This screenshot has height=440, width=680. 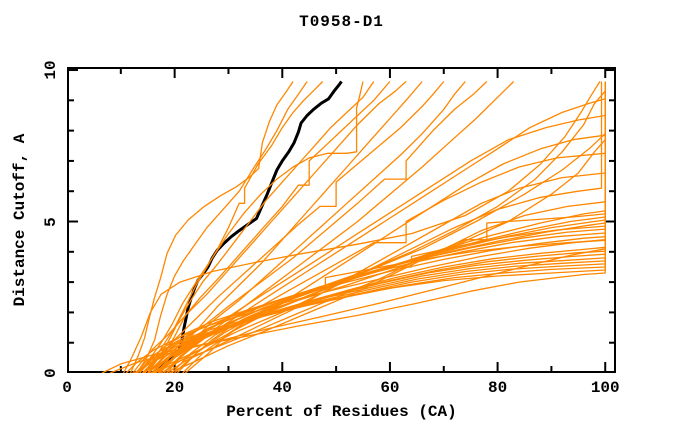 What do you see at coordinates (390, 388) in the screenshot?
I see `x-tick-label: 60` at bounding box center [390, 388].